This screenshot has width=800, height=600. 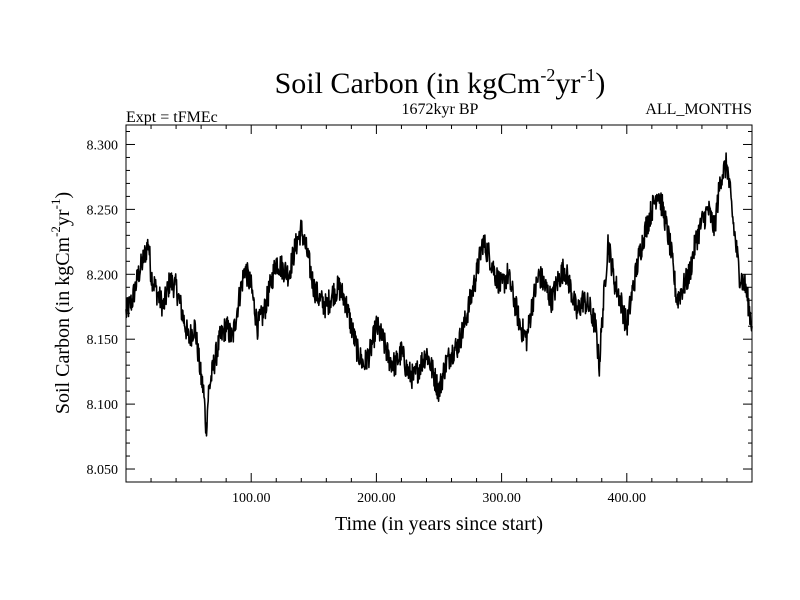 What do you see at coordinates (439, 524) in the screenshot?
I see `x-axis-label: Time (in years since start)` at bounding box center [439, 524].